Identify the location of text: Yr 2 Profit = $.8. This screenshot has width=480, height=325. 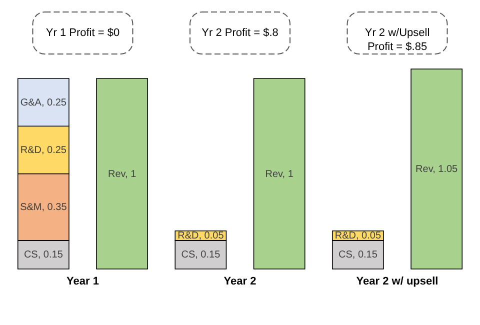
(240, 33).